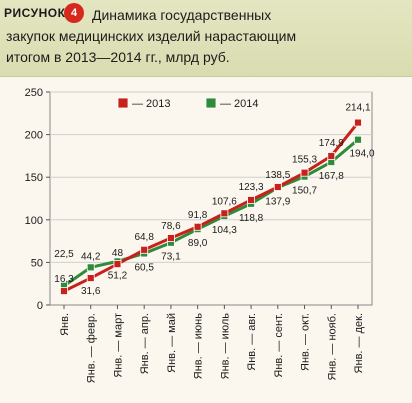  What do you see at coordinates (331, 176) in the screenshot?
I see `data-label-2014-10: 167,8` at bounding box center [331, 176].